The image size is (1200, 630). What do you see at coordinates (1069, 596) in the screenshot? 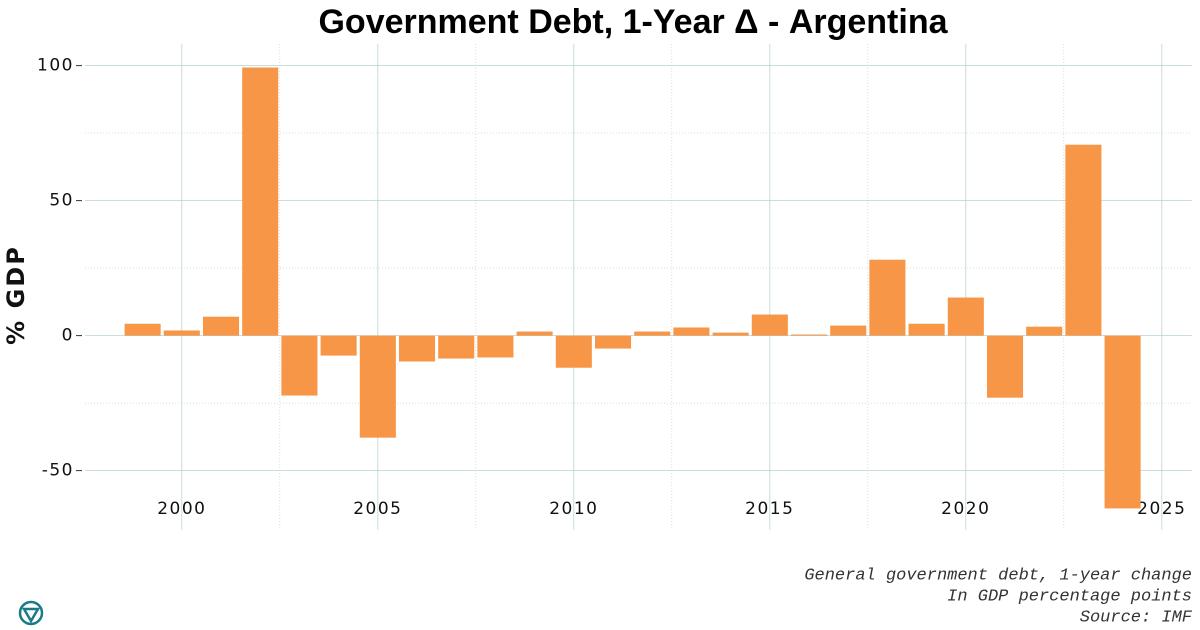
I see `caption: In GDP percentage points` at bounding box center [1069, 596].